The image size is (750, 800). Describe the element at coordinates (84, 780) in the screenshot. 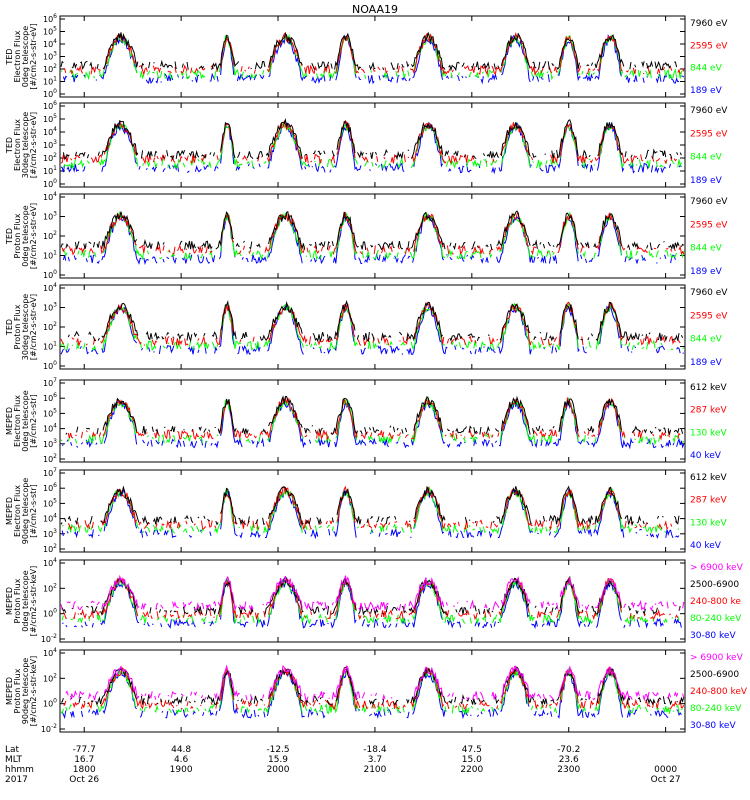

I see `x-tick-label: Oct 26` at that location.